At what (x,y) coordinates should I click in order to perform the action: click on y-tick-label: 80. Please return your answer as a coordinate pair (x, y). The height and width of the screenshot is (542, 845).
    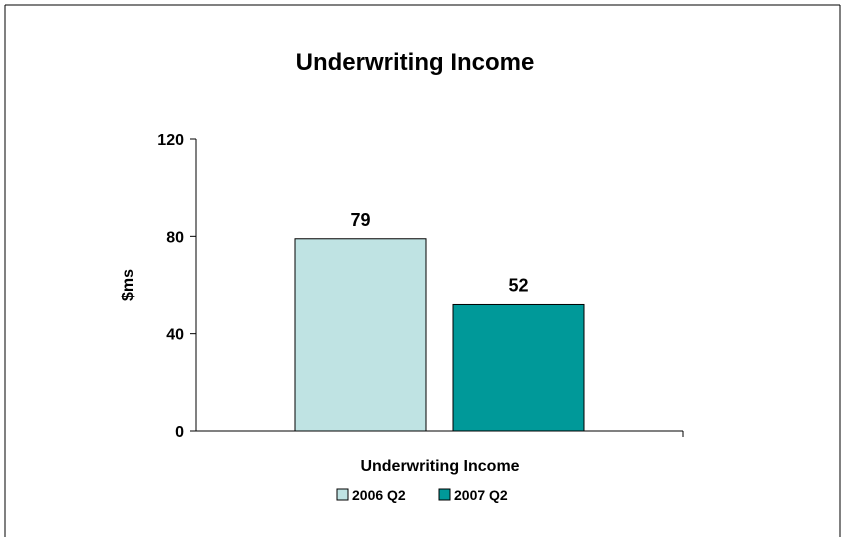
    Looking at the image, I should click on (175, 237).